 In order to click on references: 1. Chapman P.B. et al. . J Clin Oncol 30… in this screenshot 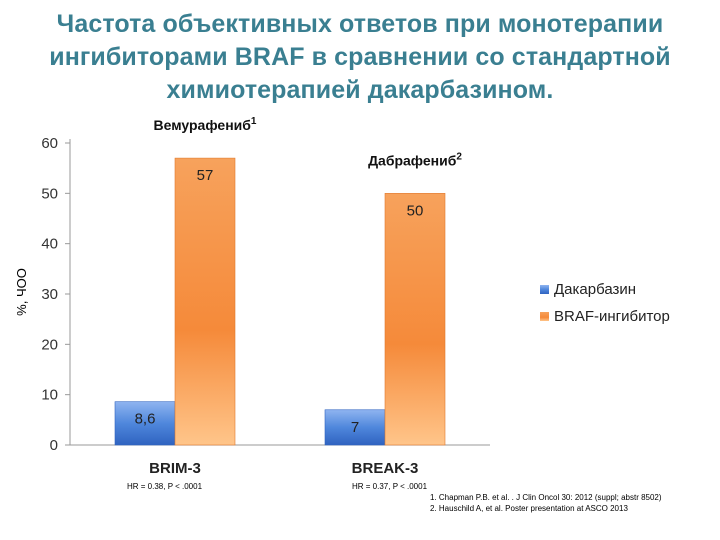, I will do `click(570, 503)`.